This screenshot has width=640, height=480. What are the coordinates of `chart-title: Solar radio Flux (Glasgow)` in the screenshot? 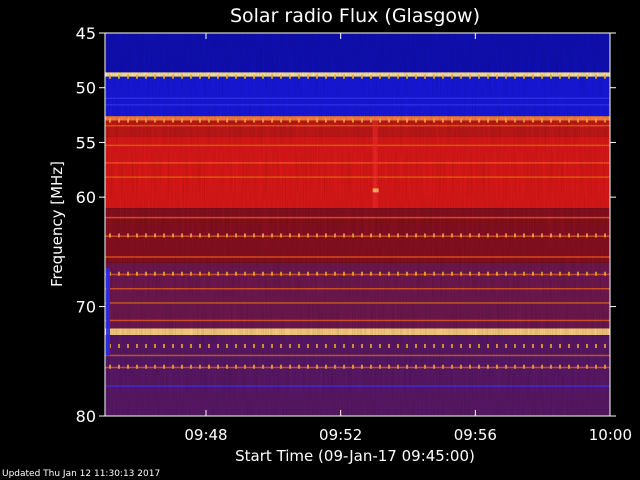 It's located at (355, 16).